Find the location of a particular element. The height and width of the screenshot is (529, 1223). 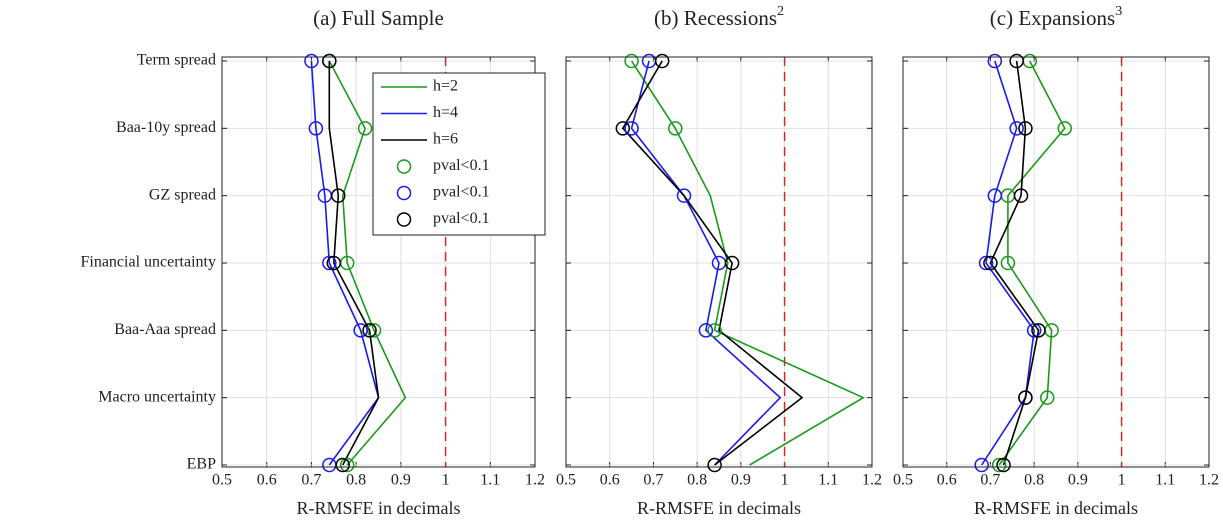

legend-label: h=2 is located at coordinates (445, 86).